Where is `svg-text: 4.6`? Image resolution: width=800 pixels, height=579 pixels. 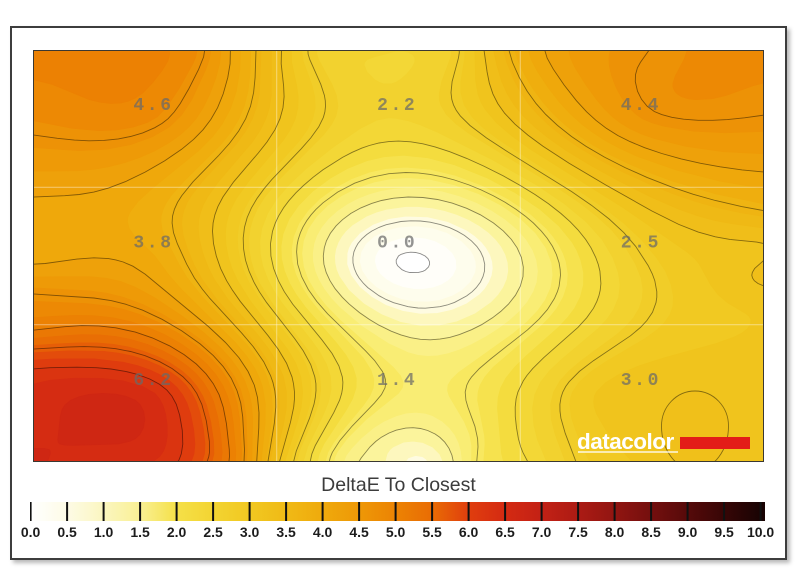 svg-text: 4.6 is located at coordinates (153, 106).